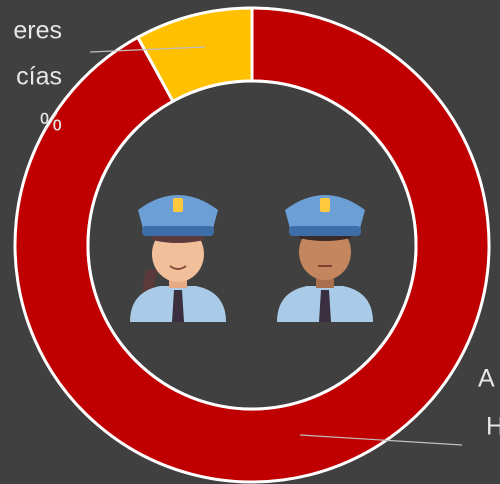  I want to click on slice-label: H, so click(493, 427).